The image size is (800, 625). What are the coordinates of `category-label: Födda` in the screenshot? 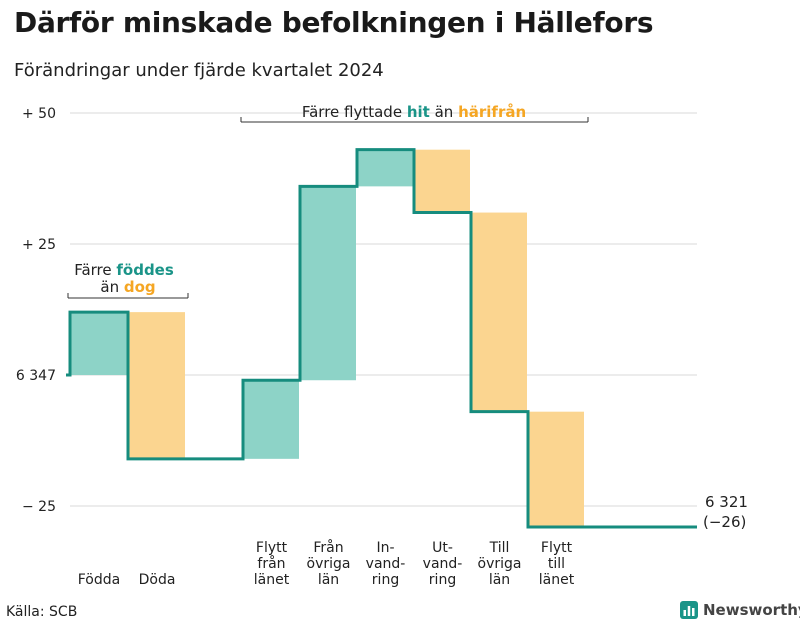 It's located at (99, 580).